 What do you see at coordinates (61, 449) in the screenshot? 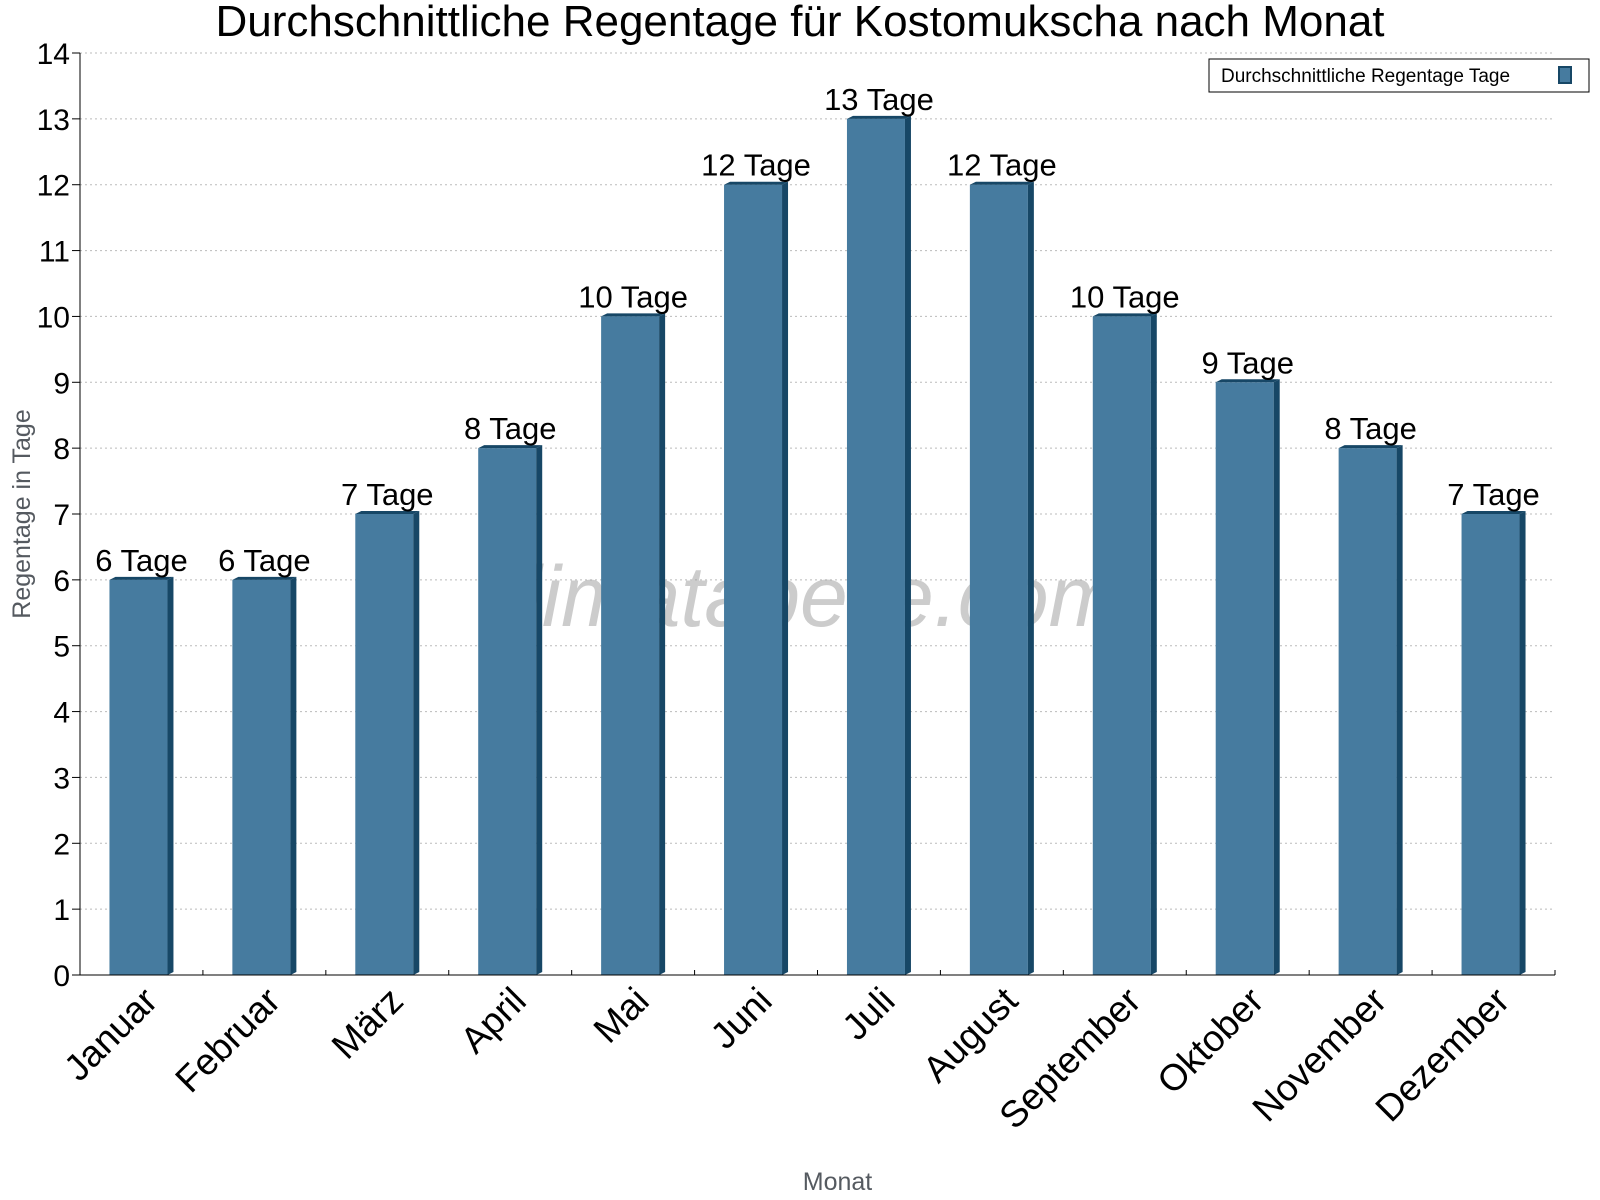
I see `y-tick-label: 8` at bounding box center [61, 449].